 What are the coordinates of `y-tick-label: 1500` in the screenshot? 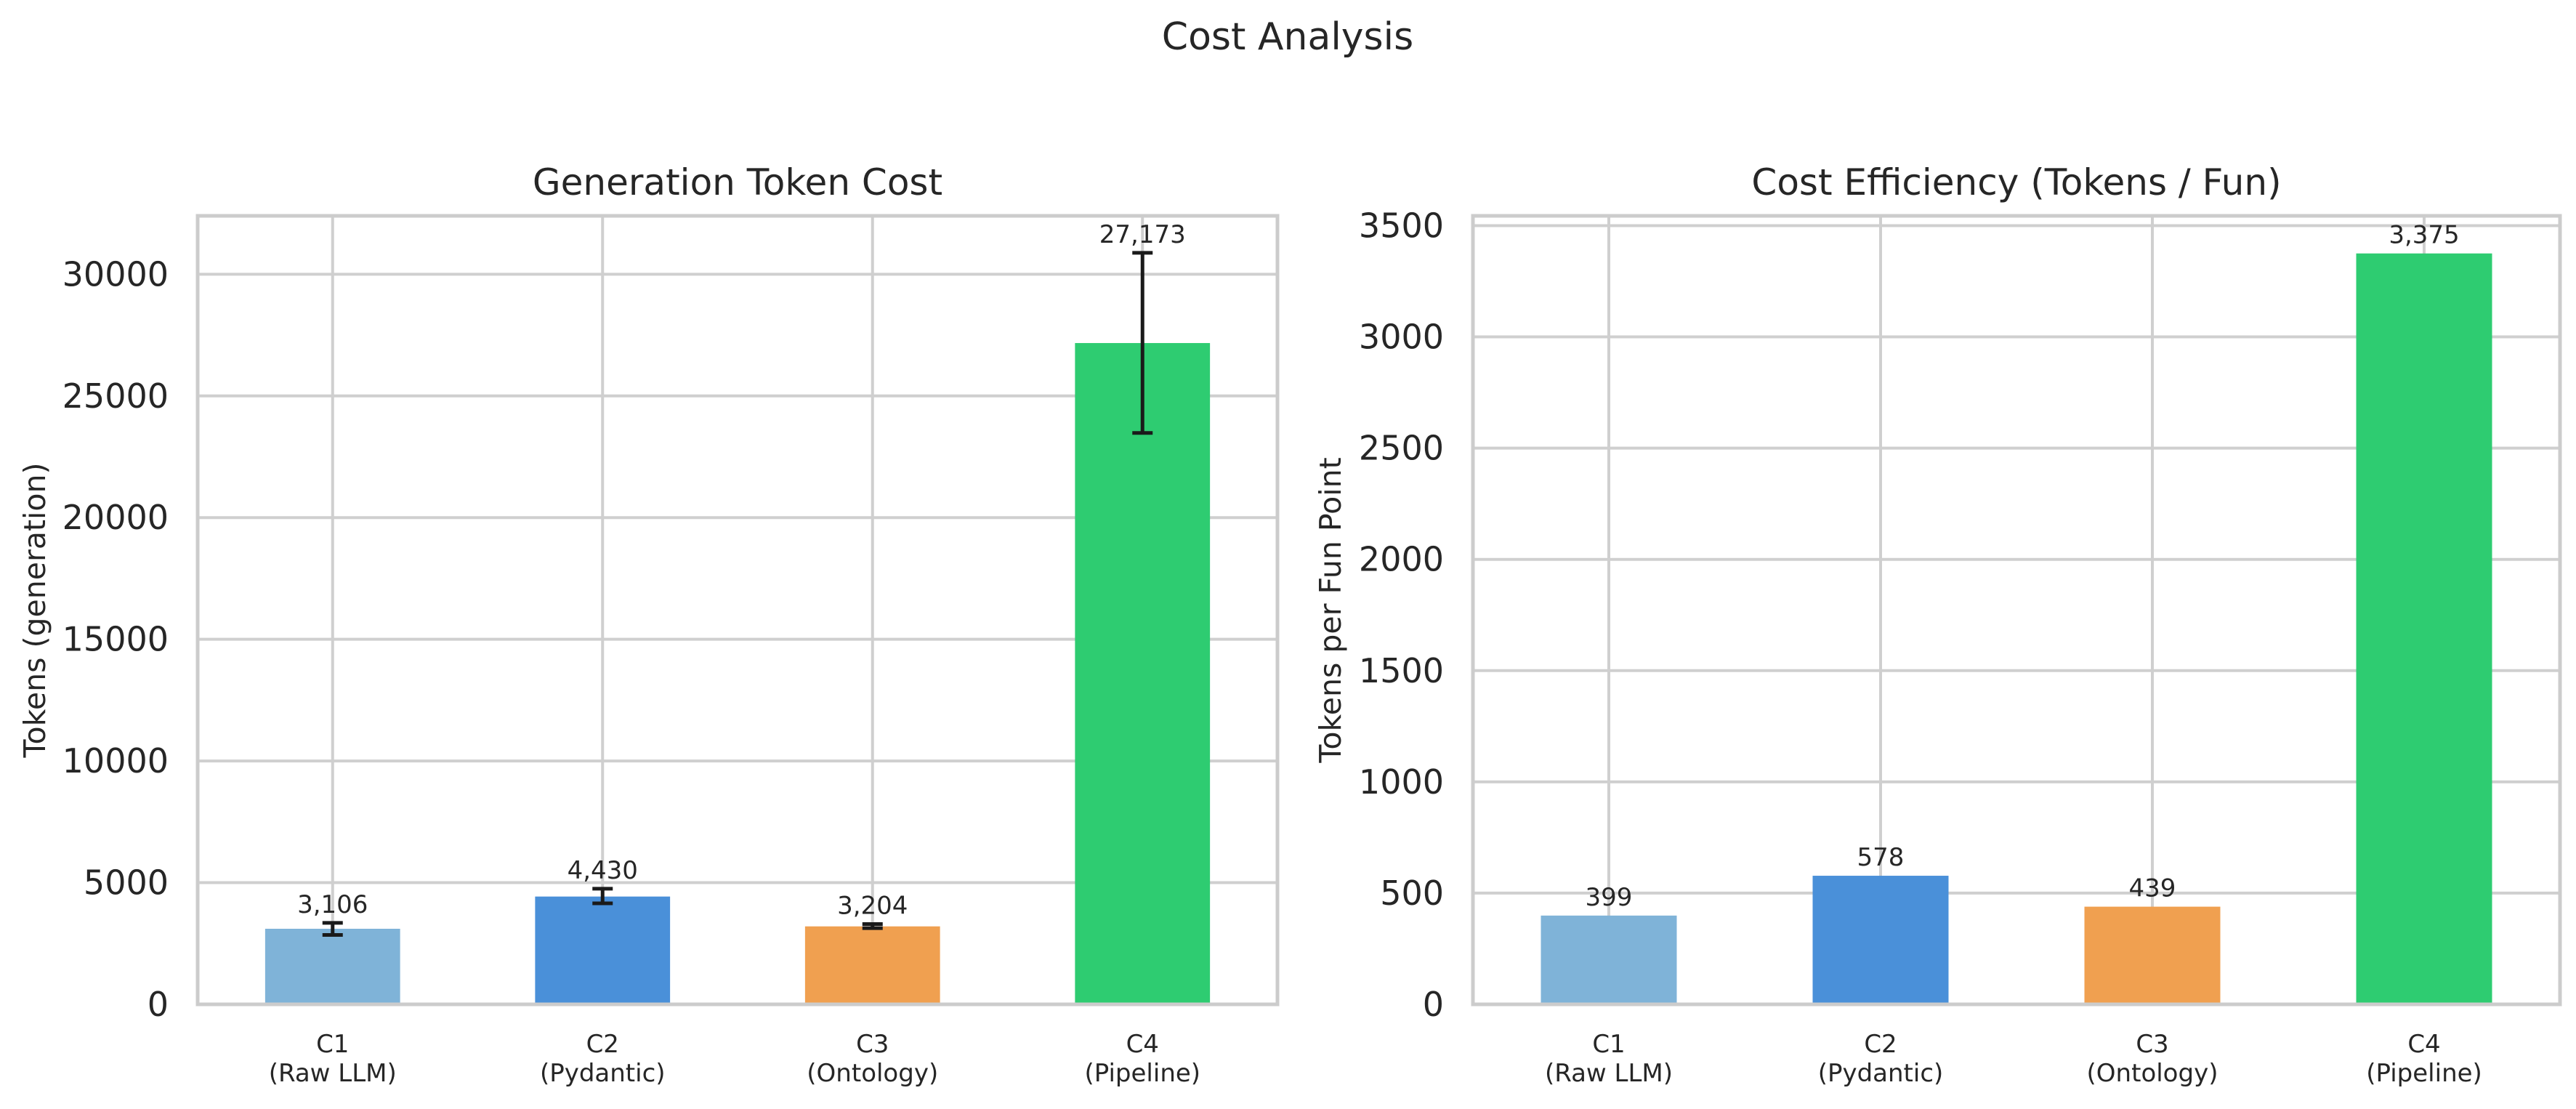 It's located at (1402, 670).